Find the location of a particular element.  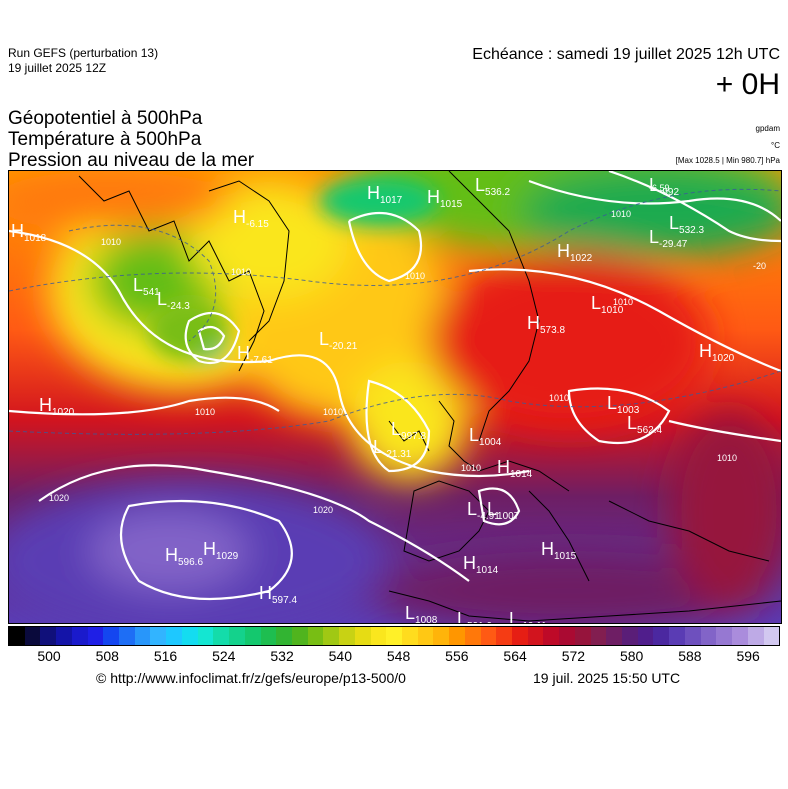

pressure-range: [Max 1028.5 | Min 980.7] hPa is located at coordinates (727, 160).